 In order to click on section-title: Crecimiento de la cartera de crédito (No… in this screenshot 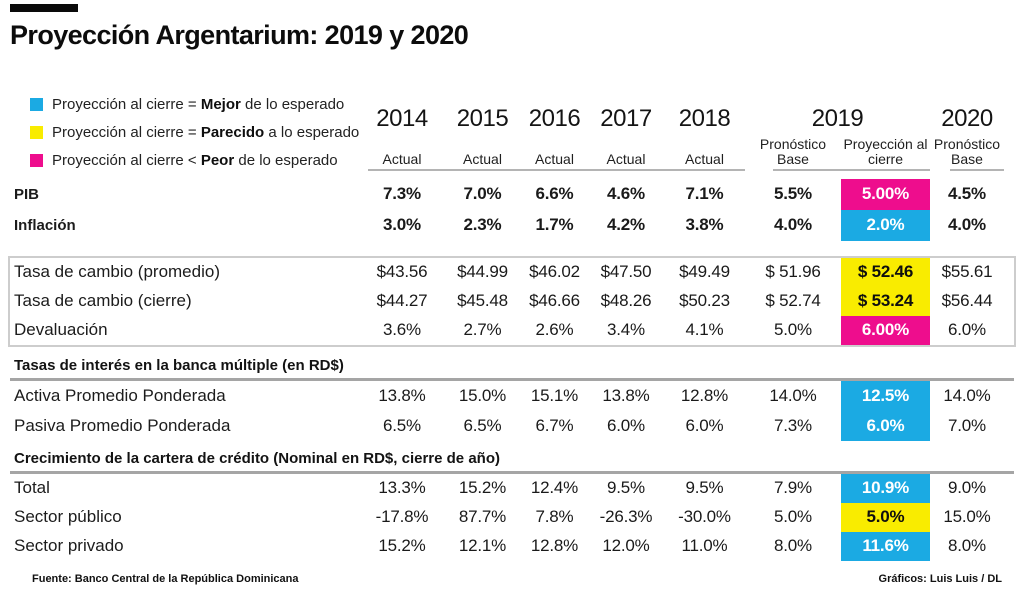, I will do `click(512, 462)`.